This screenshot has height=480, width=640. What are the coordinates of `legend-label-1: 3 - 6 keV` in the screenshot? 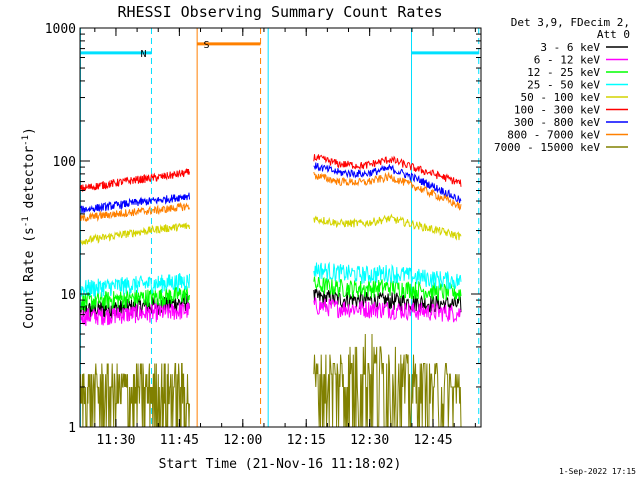 It's located at (570, 47).